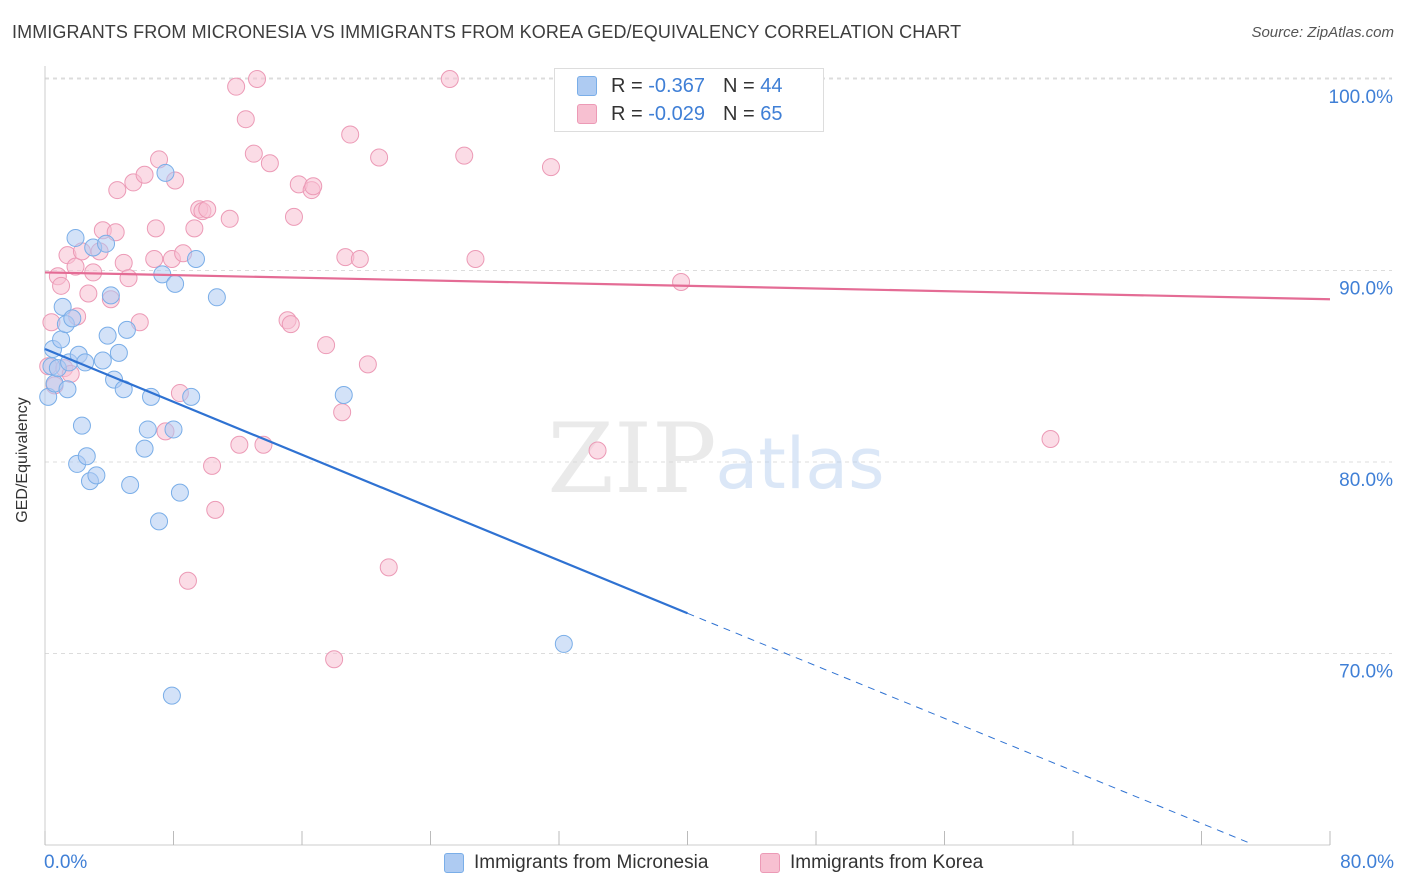 The height and width of the screenshot is (892, 1406). Describe the element at coordinates (366, 481) in the screenshot. I see `micronesia-trendline` at that location.